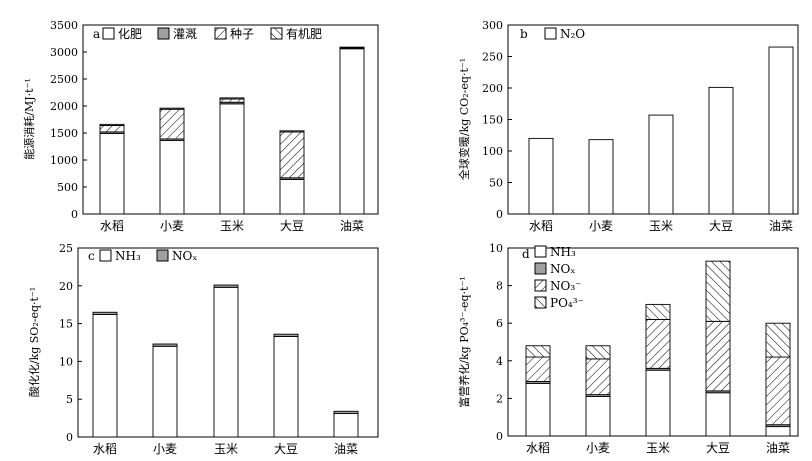 The height and width of the screenshot is (461, 812). I want to click on y-tick-label: 5, so click(69, 399).